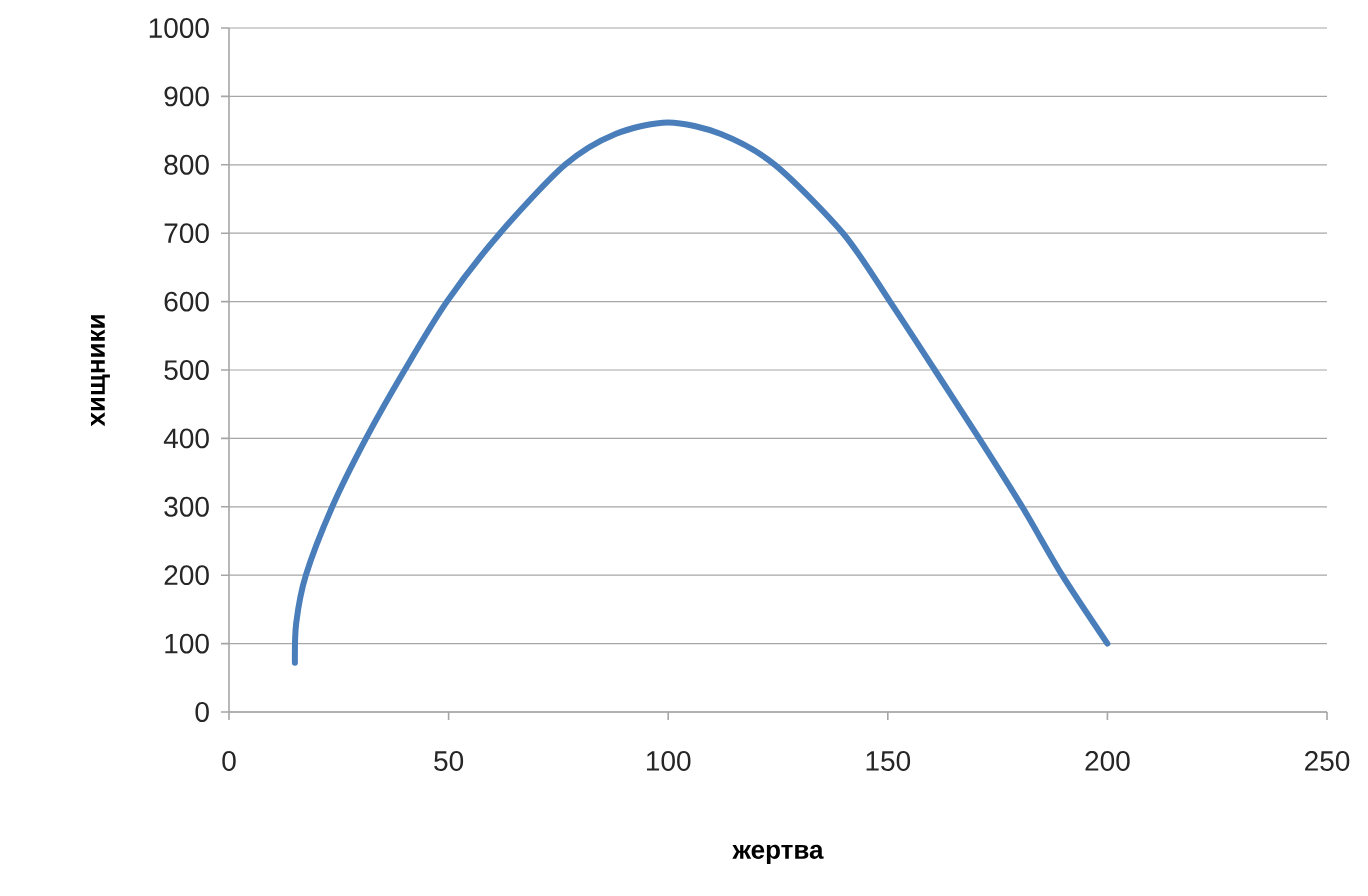  I want to click on x-tick-label: 50, so click(449, 761).